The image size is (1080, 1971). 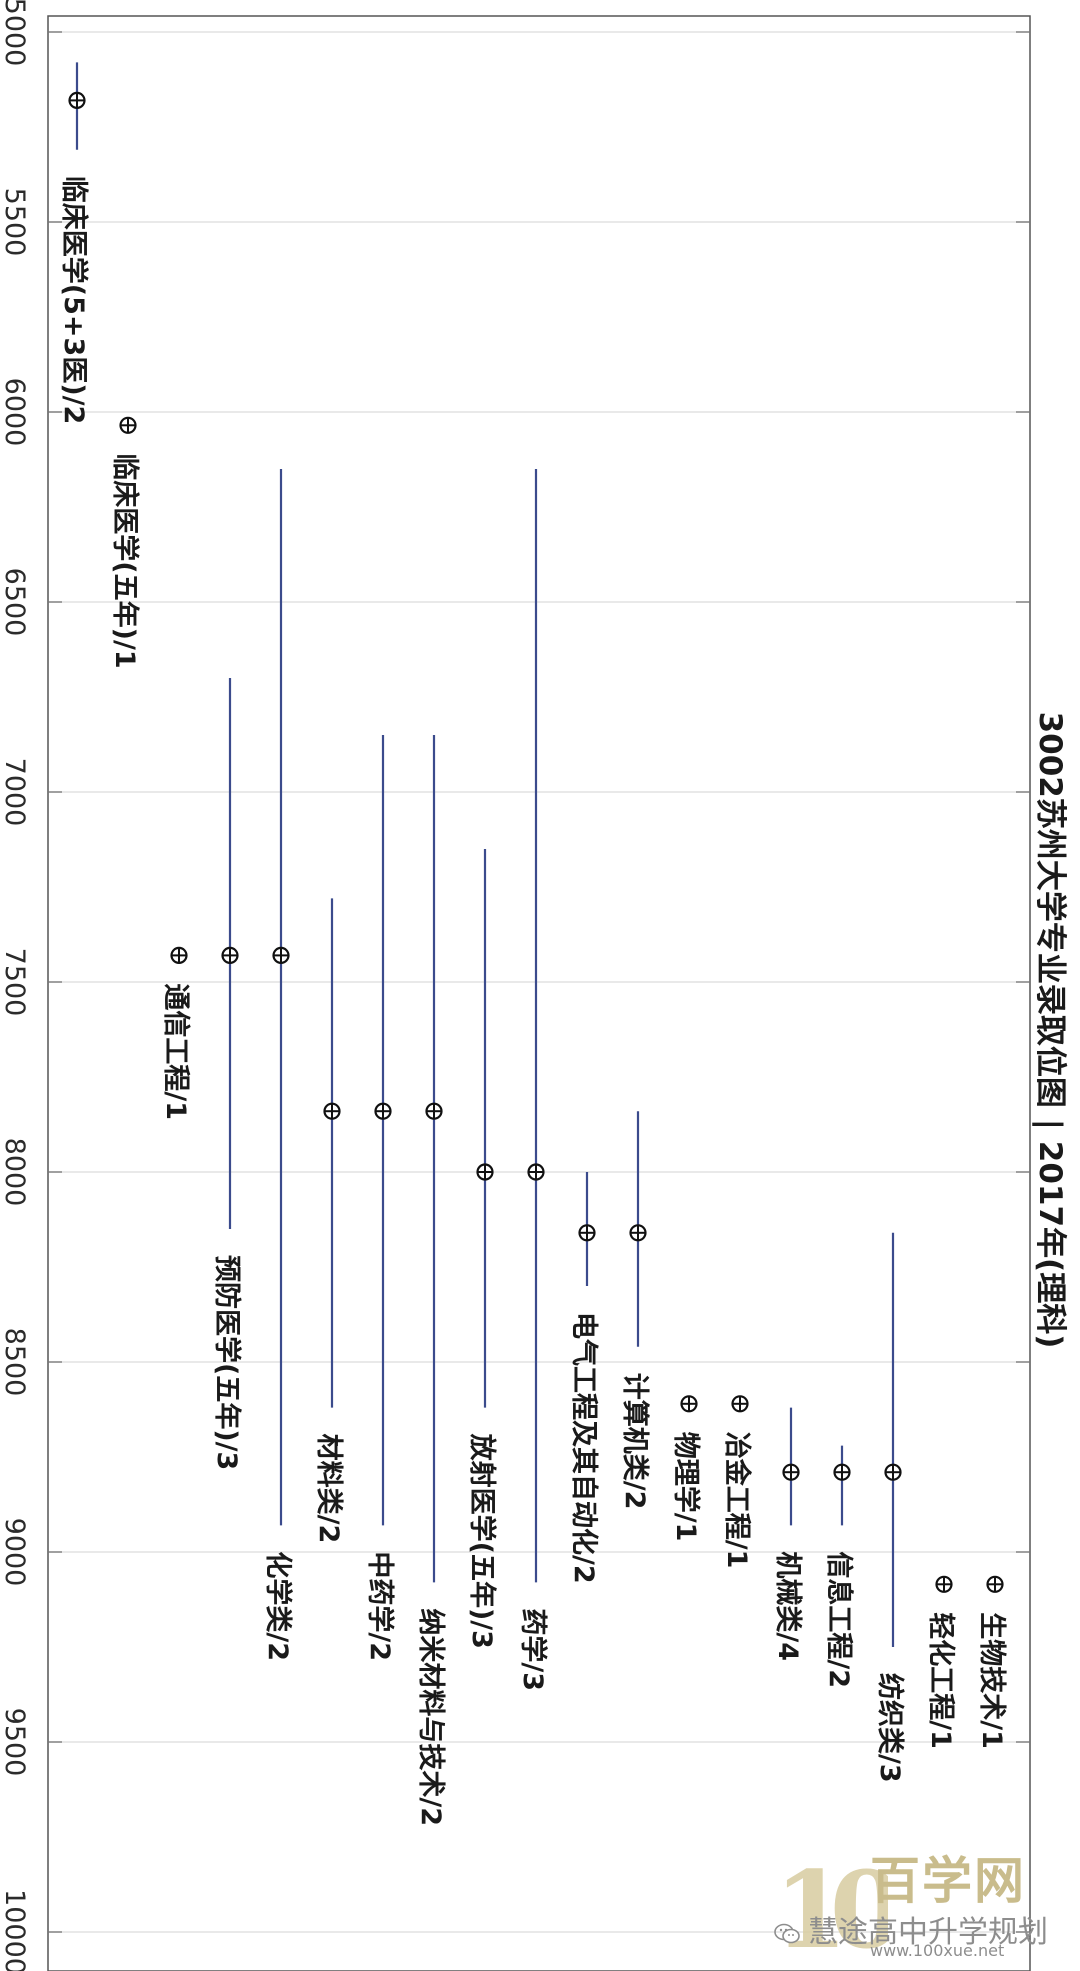 I want to click on watermark-account-text: 慧途高中升学规划, so click(x=928, y=1932).